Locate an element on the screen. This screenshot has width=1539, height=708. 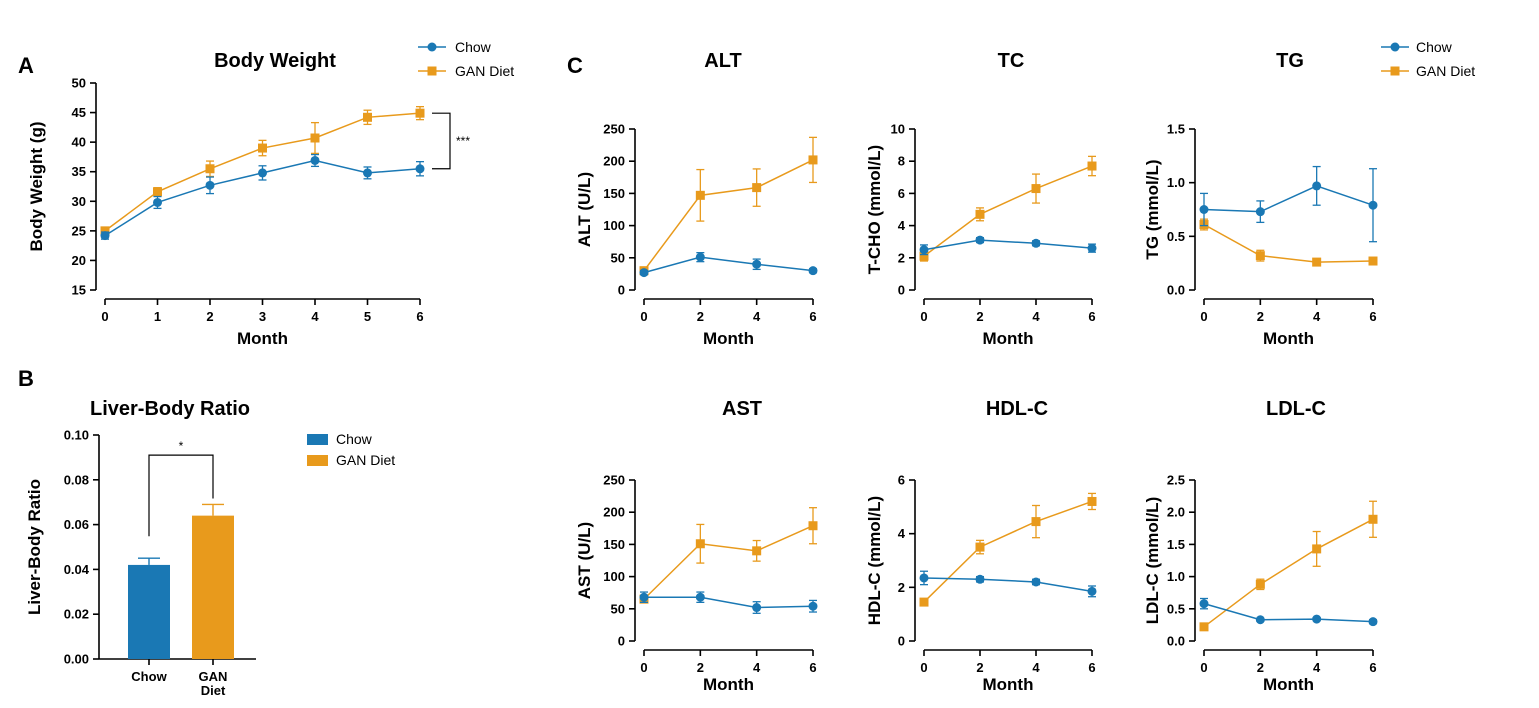
ast-chart: 0 50 100 150 200 250 AST (U/L) 0 2 4 6 Month AST is located at coordinates (696, 546).